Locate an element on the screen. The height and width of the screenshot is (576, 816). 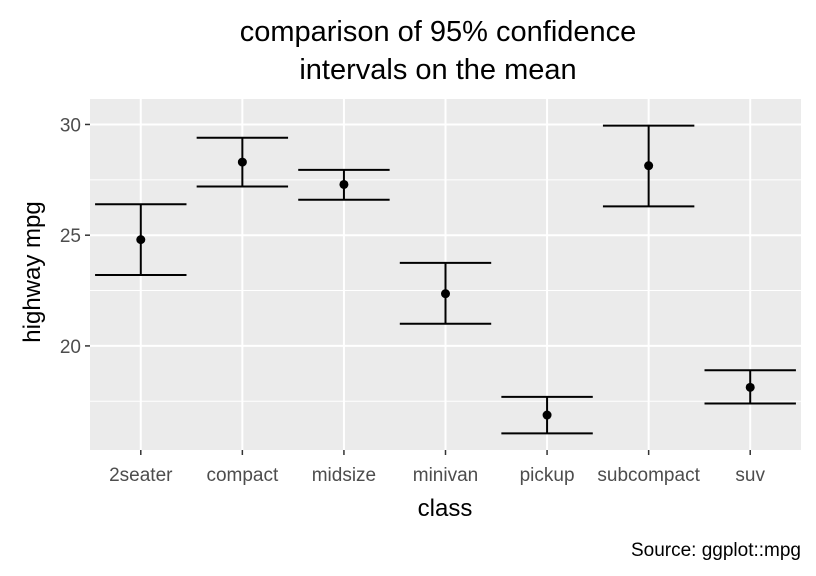
y-axis-title: highway mpg is located at coordinates (32, 271).